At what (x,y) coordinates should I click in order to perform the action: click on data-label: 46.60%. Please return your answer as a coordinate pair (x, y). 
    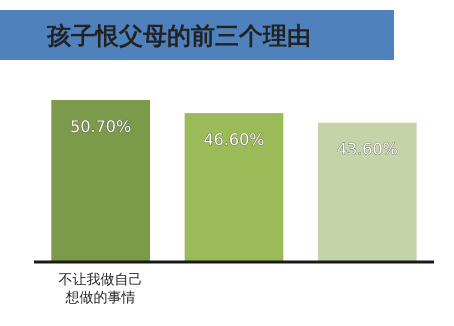
    Looking at the image, I should click on (234, 140).